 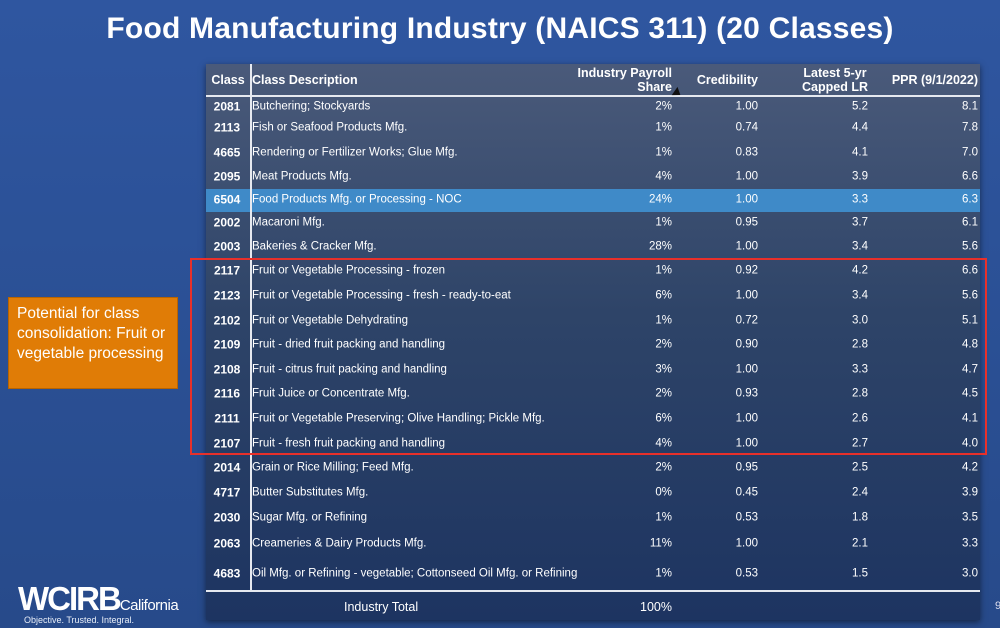 What do you see at coordinates (593, 606) in the screenshot?
I see `total-row: Industry Total 100%` at bounding box center [593, 606].